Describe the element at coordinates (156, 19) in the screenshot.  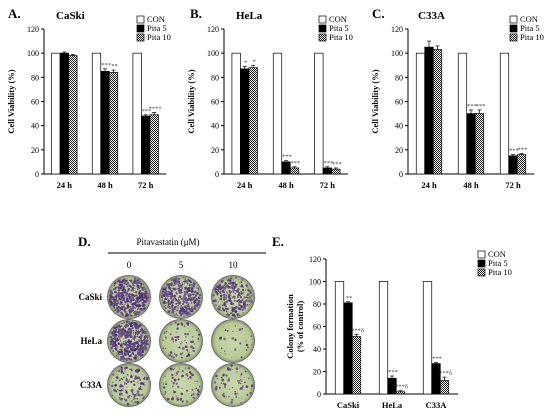
I see `charta-legend-label: CON` at that location.